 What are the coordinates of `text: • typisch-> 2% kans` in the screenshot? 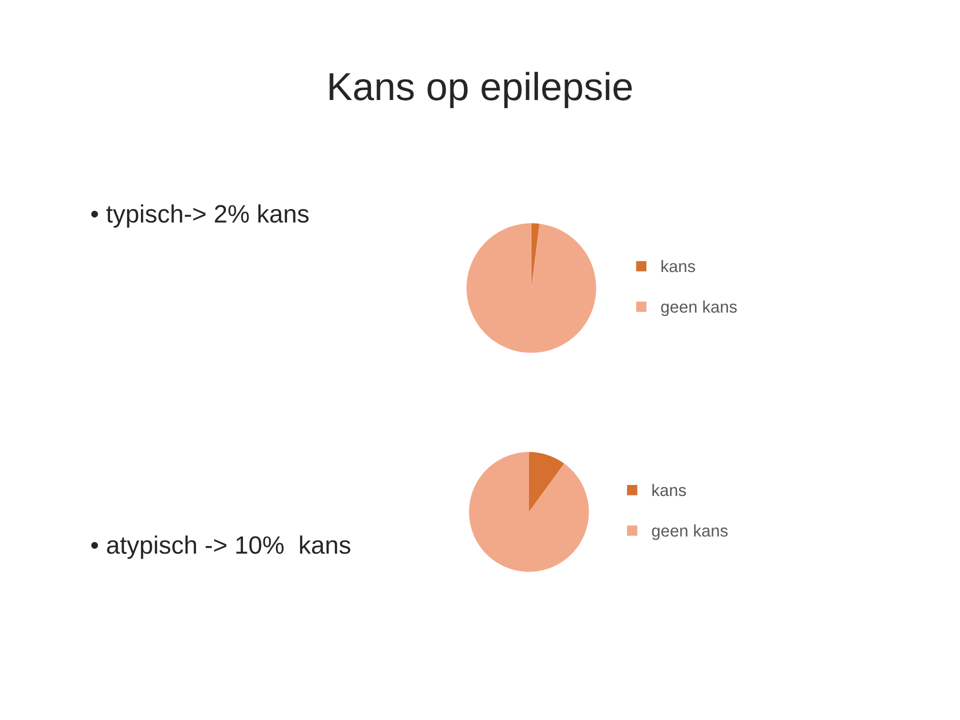 It's located at (200, 216).